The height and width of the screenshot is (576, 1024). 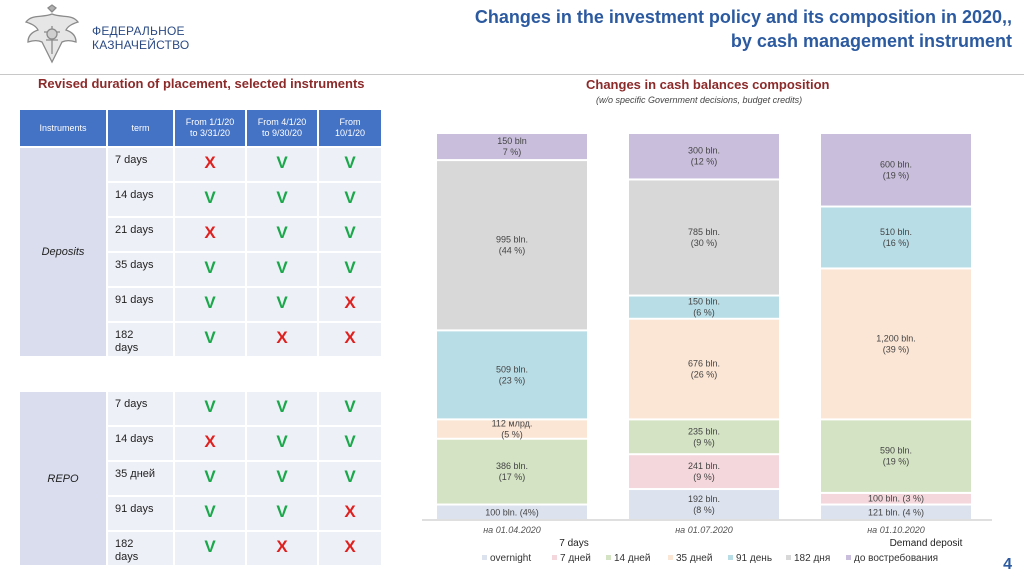 I want to click on data-label: 509 bln. (23 %), so click(x=512, y=374).